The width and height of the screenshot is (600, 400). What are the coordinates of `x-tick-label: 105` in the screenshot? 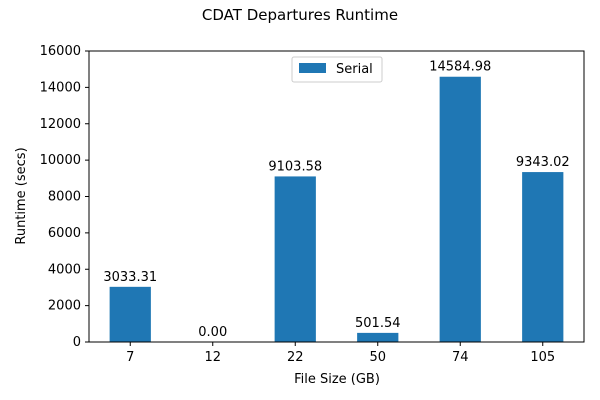 It's located at (542, 357).